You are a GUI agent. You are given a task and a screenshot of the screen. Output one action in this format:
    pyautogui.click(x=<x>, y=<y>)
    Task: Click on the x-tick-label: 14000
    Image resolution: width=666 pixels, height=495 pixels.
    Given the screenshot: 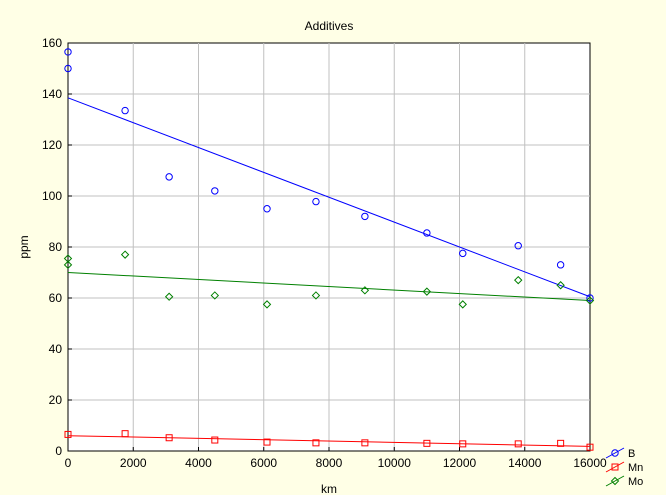 What is the action you would take?
    pyautogui.click(x=525, y=463)
    